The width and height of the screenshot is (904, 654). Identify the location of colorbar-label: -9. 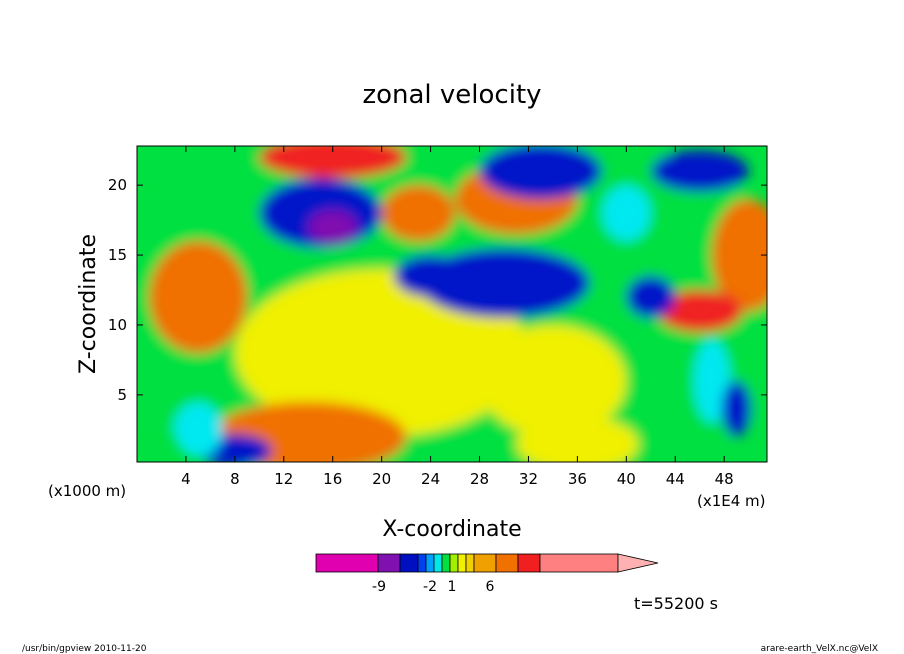
(379, 587).